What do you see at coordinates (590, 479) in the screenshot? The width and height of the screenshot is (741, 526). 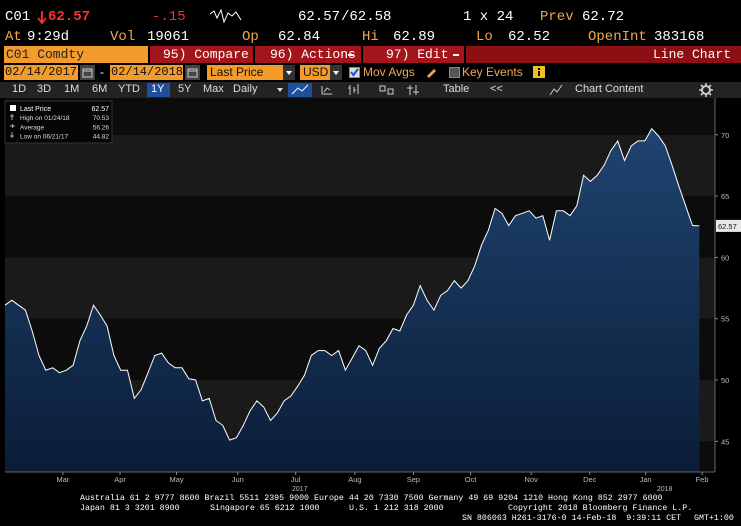 I see `x-tick-label: Dec` at bounding box center [590, 479].